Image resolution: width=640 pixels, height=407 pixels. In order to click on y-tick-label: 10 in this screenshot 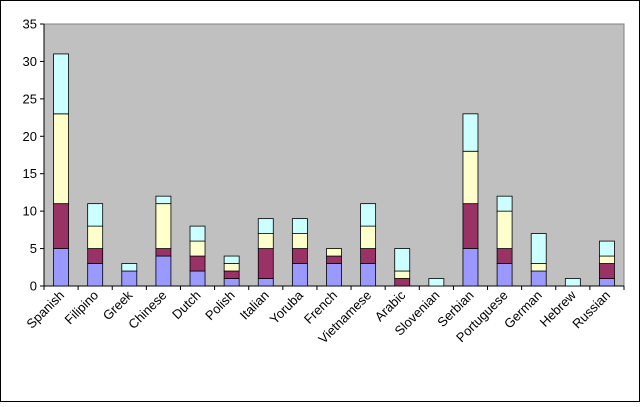, I will do `click(30, 211)`.